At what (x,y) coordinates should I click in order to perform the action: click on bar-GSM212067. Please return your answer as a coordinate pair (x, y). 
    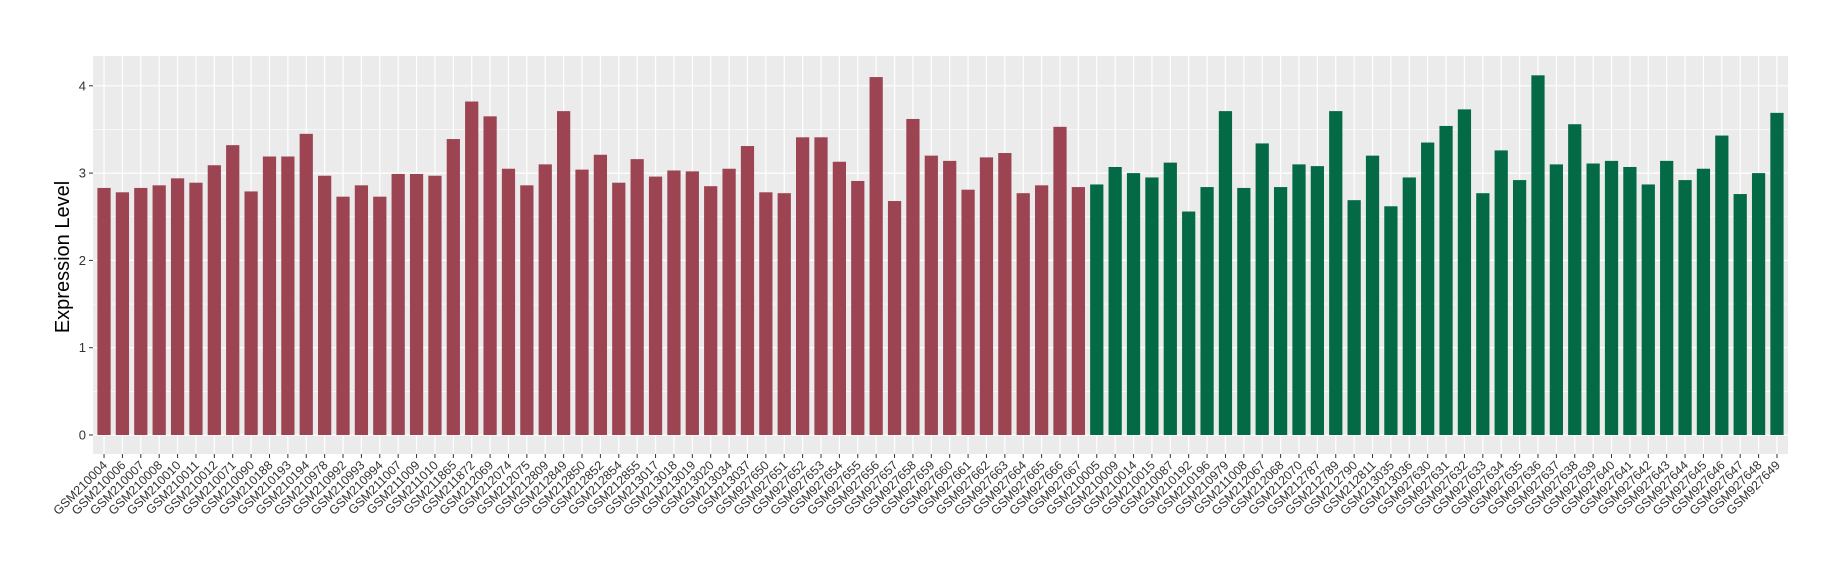
    Looking at the image, I should click on (1262, 289).